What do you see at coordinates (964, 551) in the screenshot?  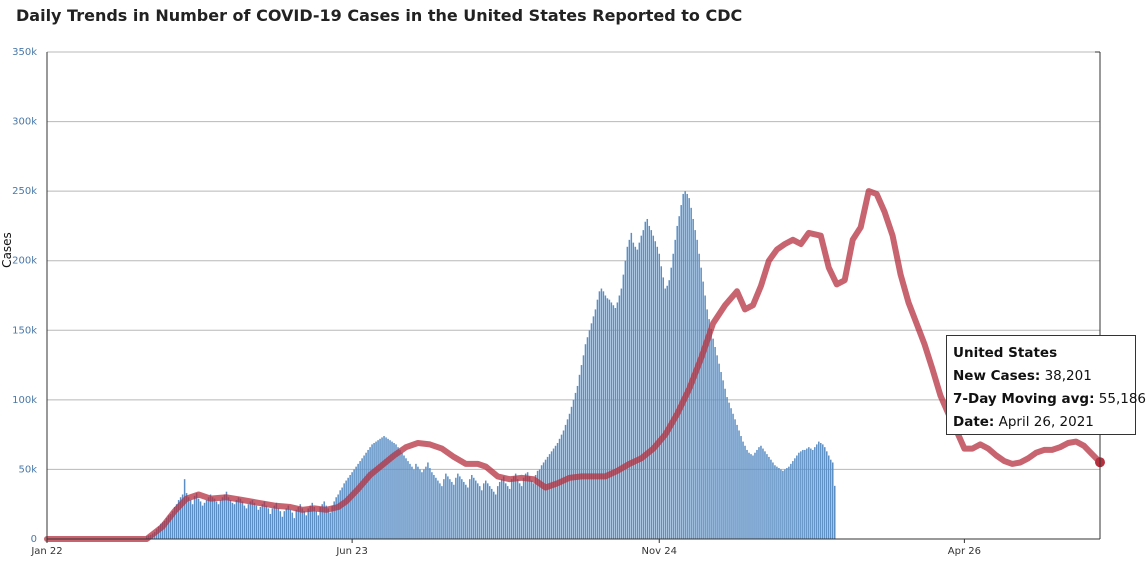 I see `x-tick-label: Apr 26` at bounding box center [964, 551].